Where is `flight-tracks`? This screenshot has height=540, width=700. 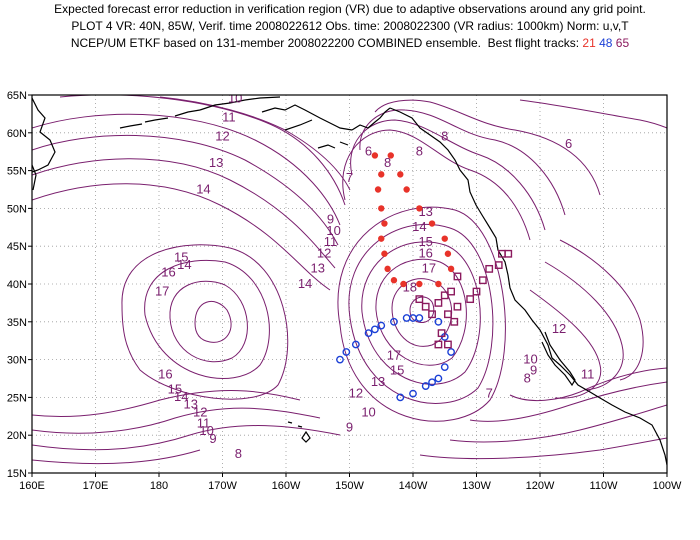 flight-tracks is located at coordinates (424, 277).